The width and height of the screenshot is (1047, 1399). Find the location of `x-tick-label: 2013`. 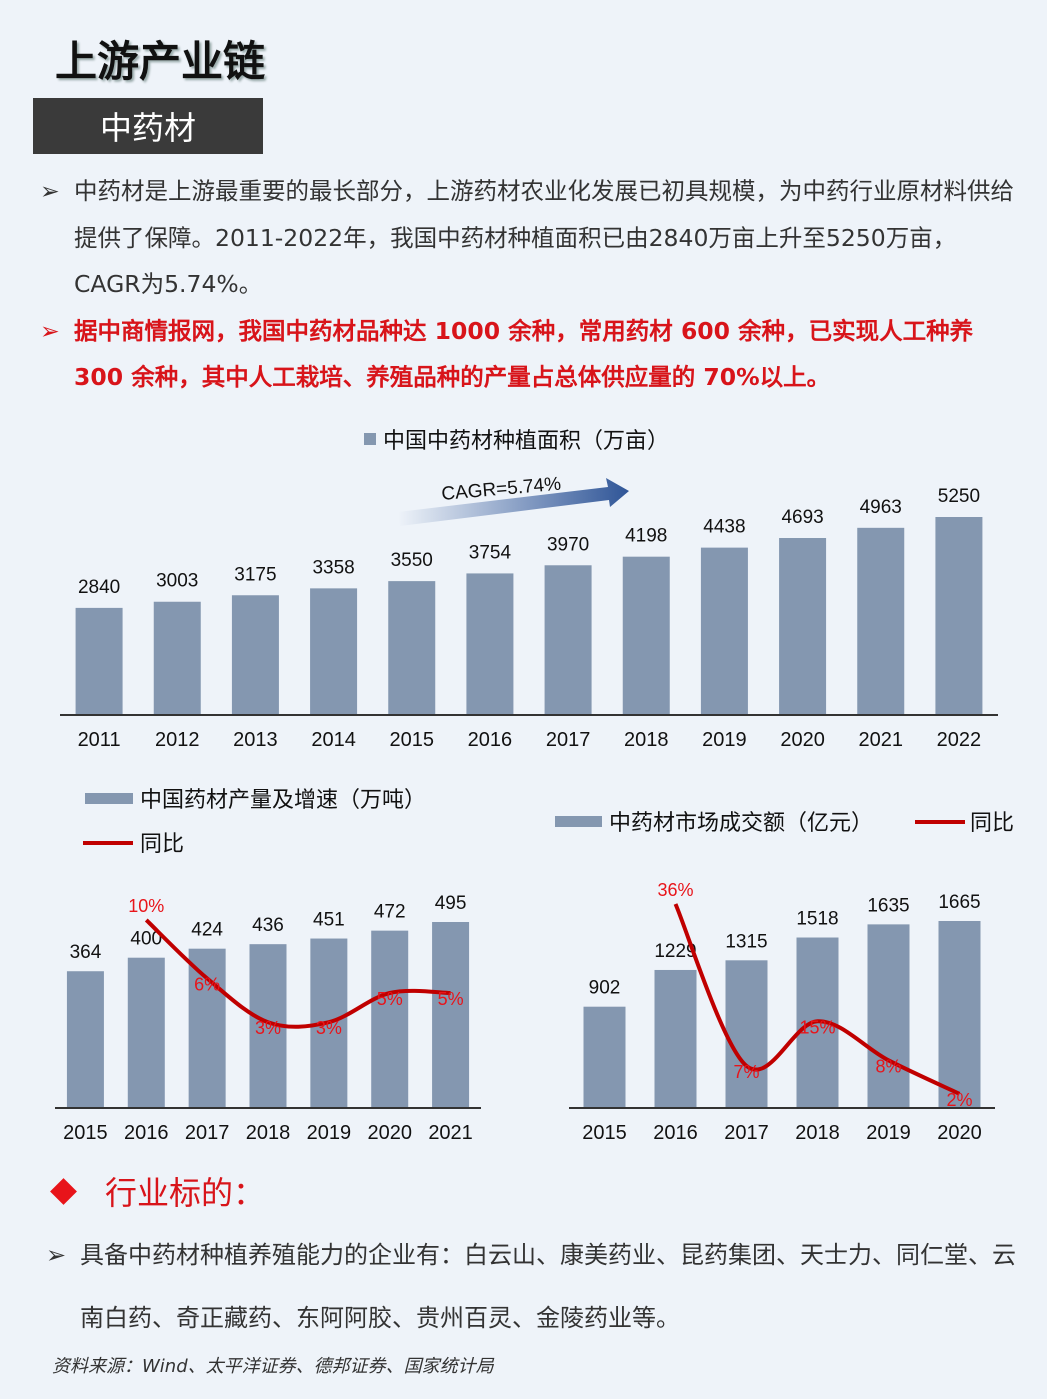

x-tick-label: 2013 is located at coordinates (255, 740).